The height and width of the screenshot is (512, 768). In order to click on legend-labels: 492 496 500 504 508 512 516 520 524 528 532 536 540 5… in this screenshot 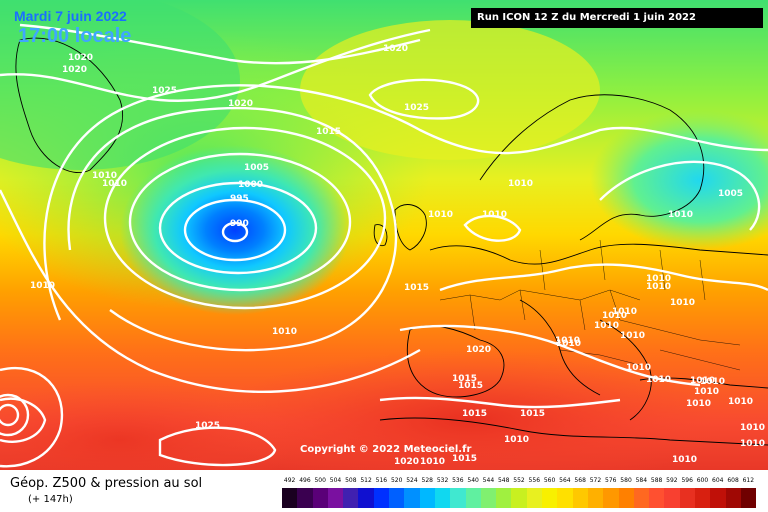, I will do `click(519, 481)`.